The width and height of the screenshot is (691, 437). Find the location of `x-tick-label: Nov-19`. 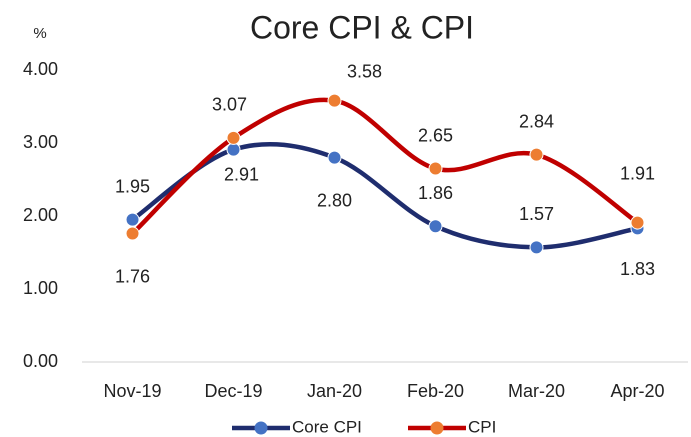

x-tick-label: Nov-19 is located at coordinates (132, 391).